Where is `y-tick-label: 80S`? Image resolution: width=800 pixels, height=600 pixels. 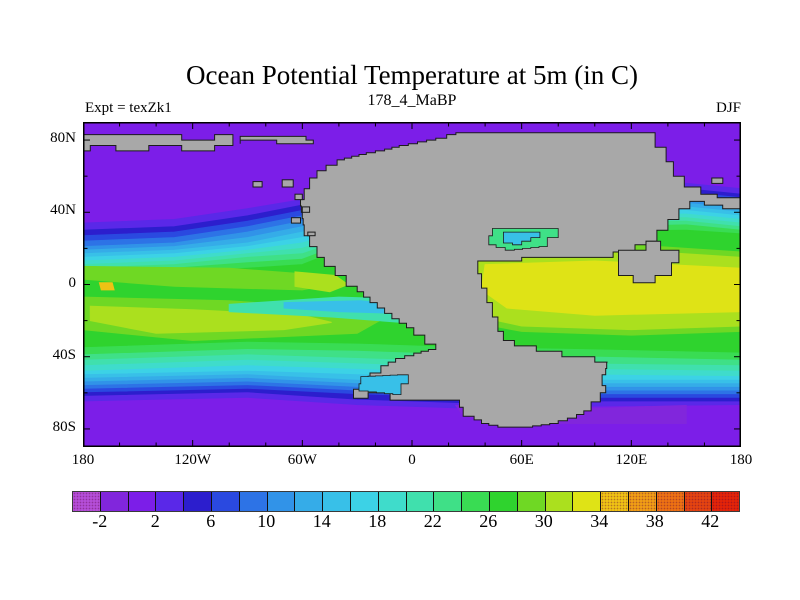
y-tick-label: 80S is located at coordinates (64, 426).